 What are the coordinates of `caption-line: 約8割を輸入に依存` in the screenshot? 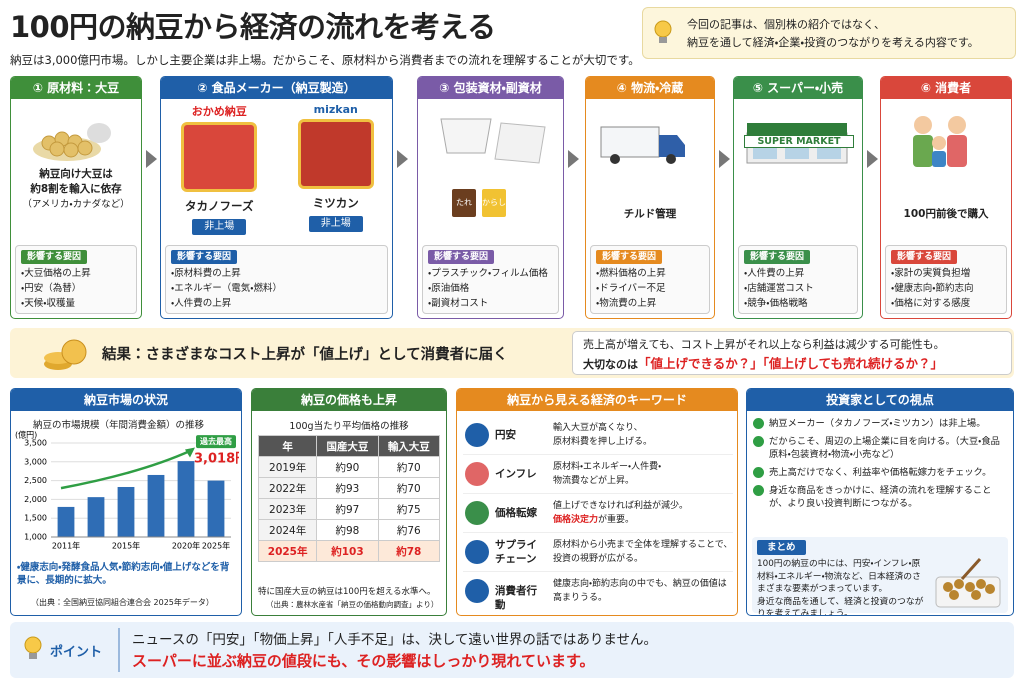 It's located at (76, 189).